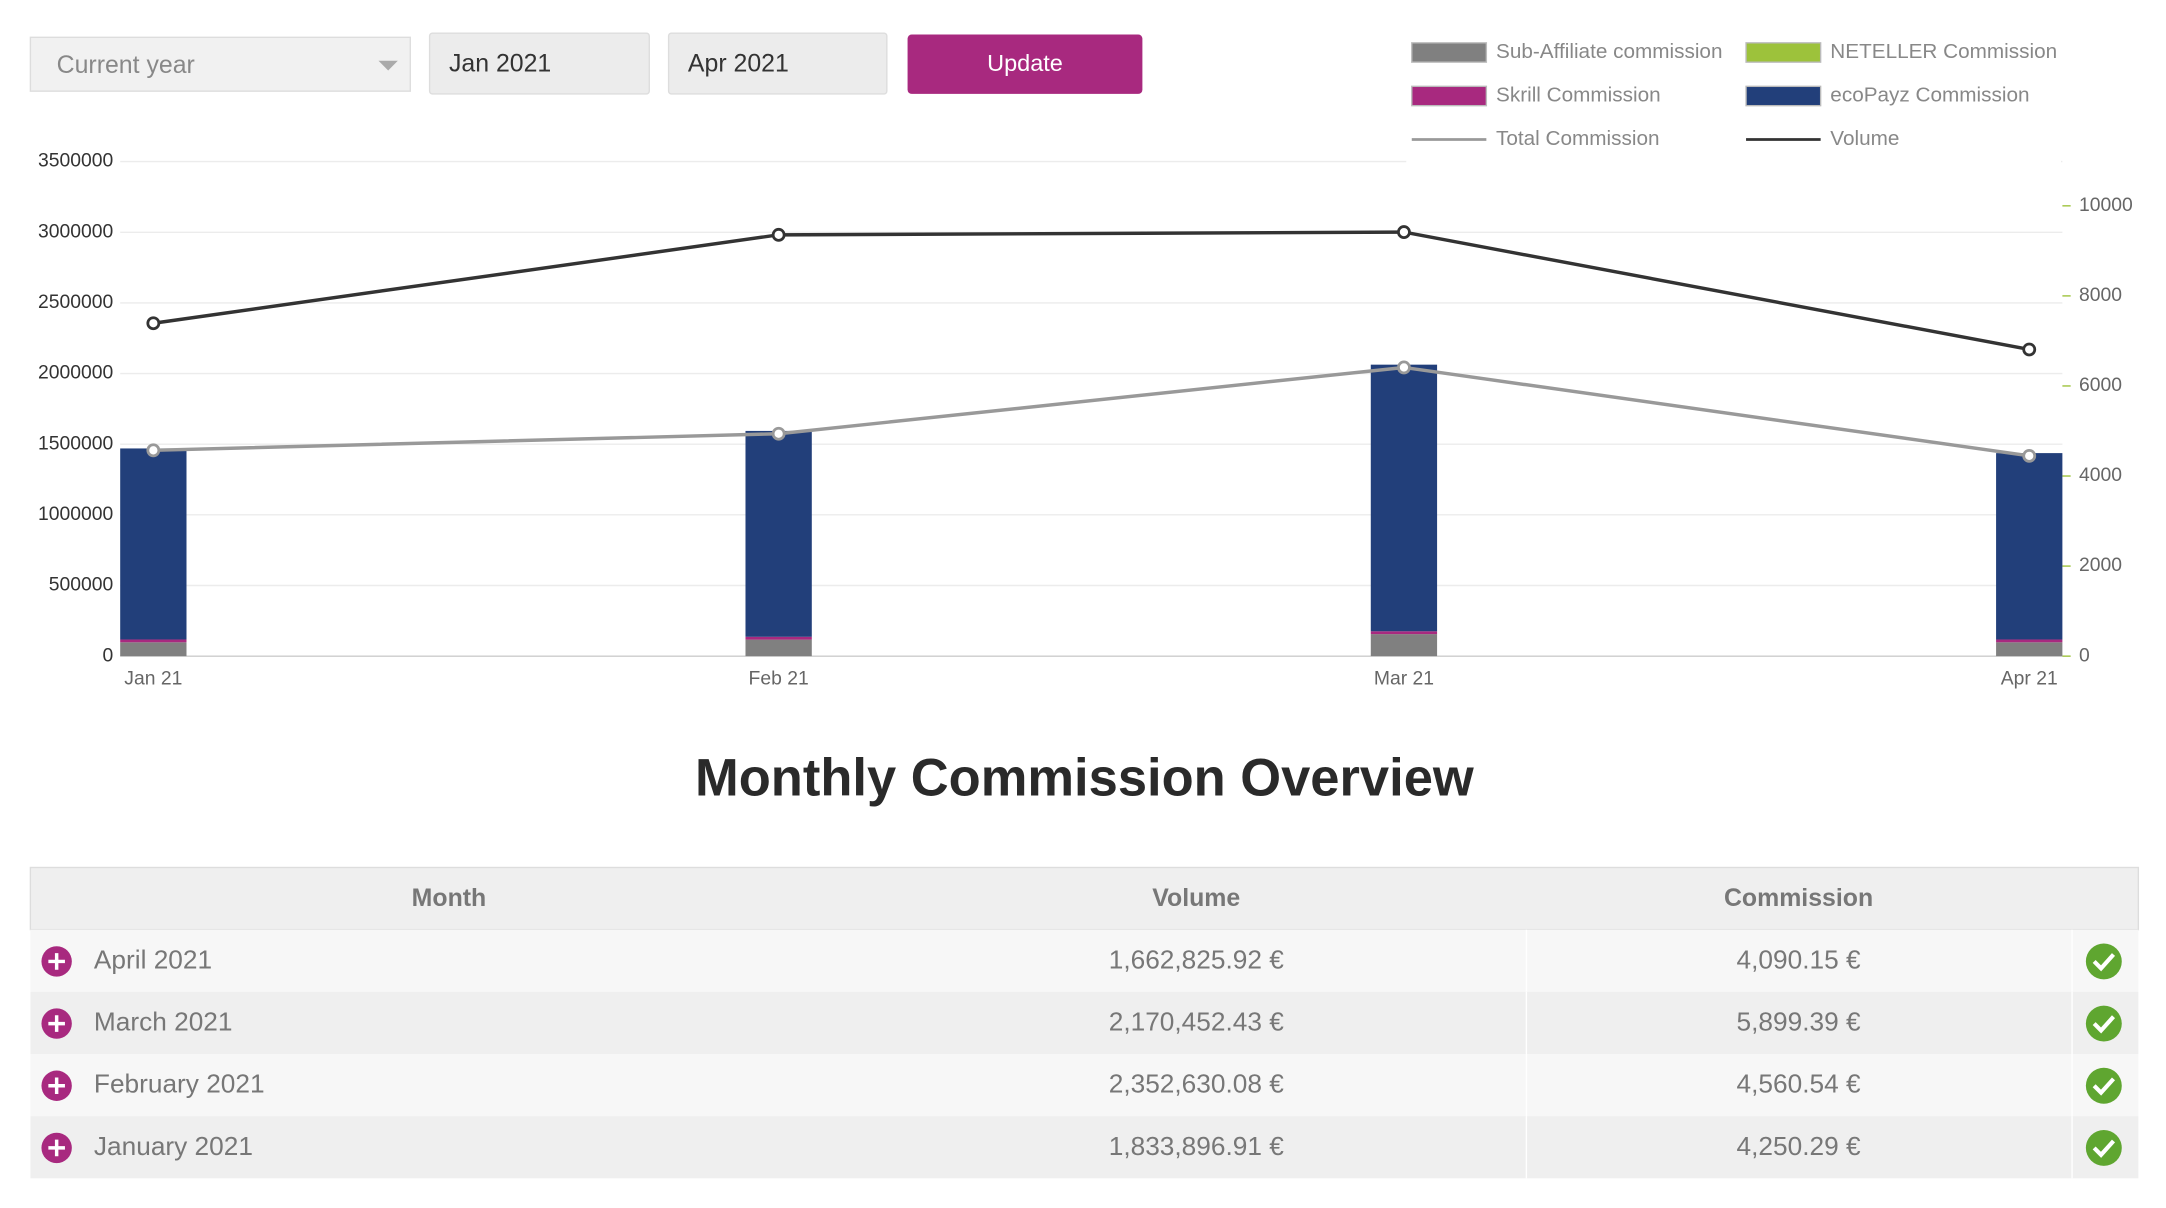 This screenshot has width=2166, height=1208. Describe the element at coordinates (1864, 138) in the screenshot. I see `legend-label: Volume` at that location.